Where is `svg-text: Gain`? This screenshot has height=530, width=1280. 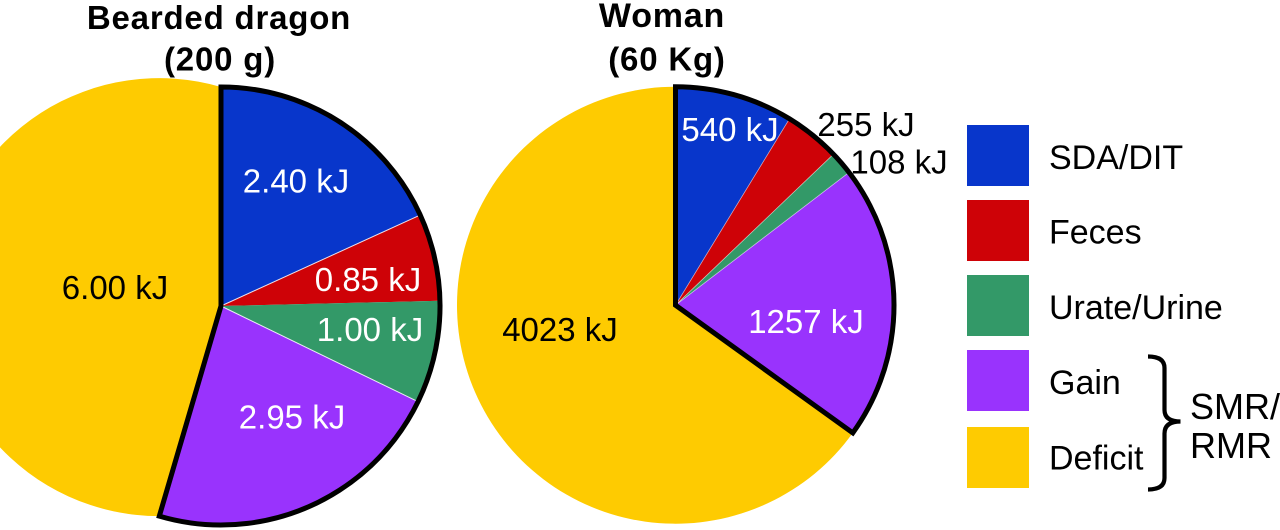
svg-text: Gain is located at coordinates (1085, 383).